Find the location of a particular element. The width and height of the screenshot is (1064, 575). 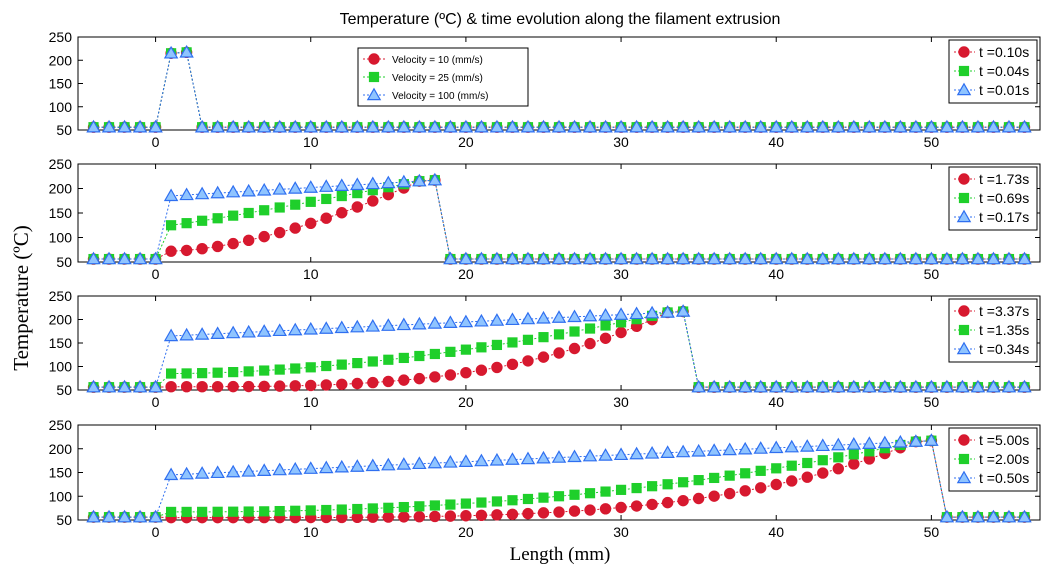

legend-marker is located at coordinates (964, 52).